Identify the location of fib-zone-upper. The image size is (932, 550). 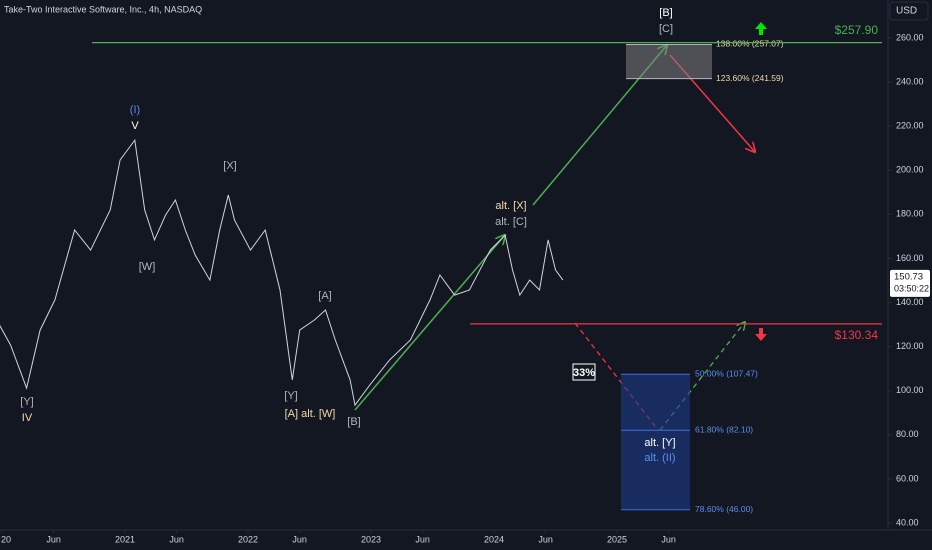
(669, 61).